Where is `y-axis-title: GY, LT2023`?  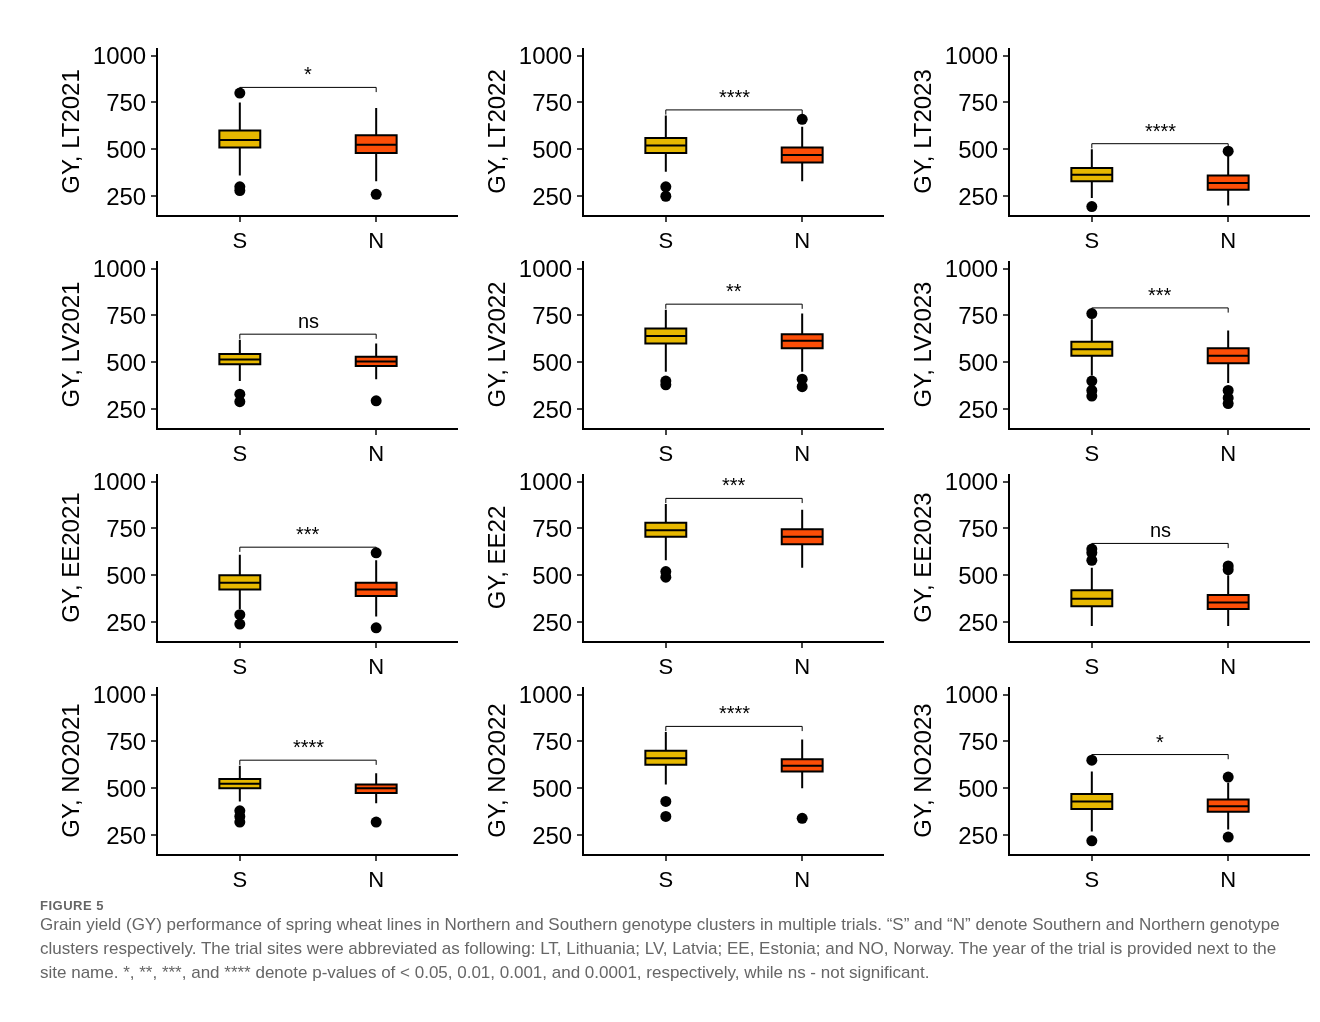
y-axis-title: GY, LT2023 is located at coordinates (923, 131).